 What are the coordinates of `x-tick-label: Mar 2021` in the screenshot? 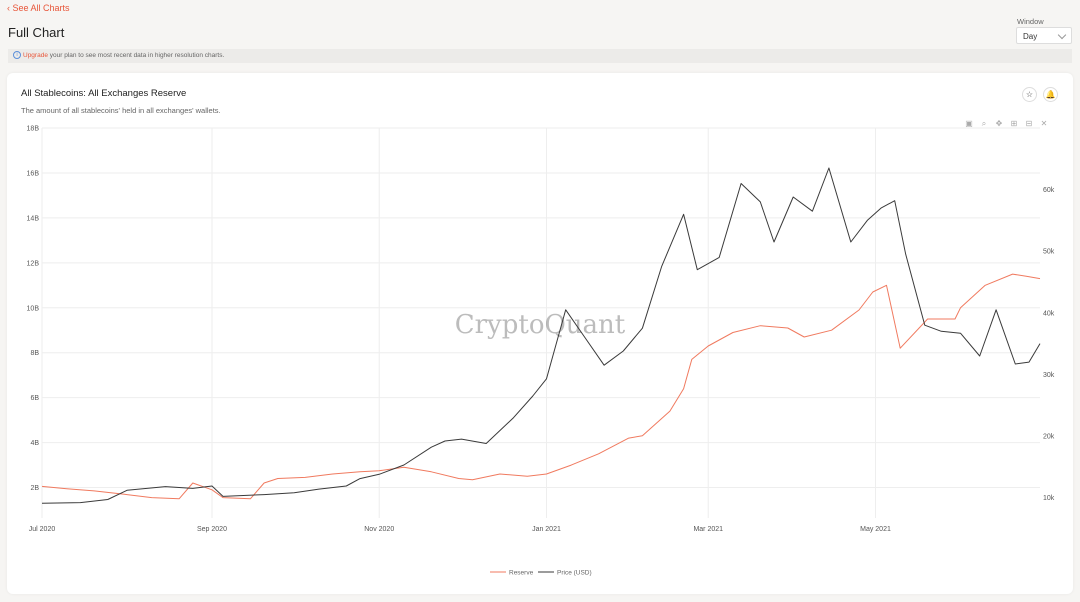 It's located at (708, 529).